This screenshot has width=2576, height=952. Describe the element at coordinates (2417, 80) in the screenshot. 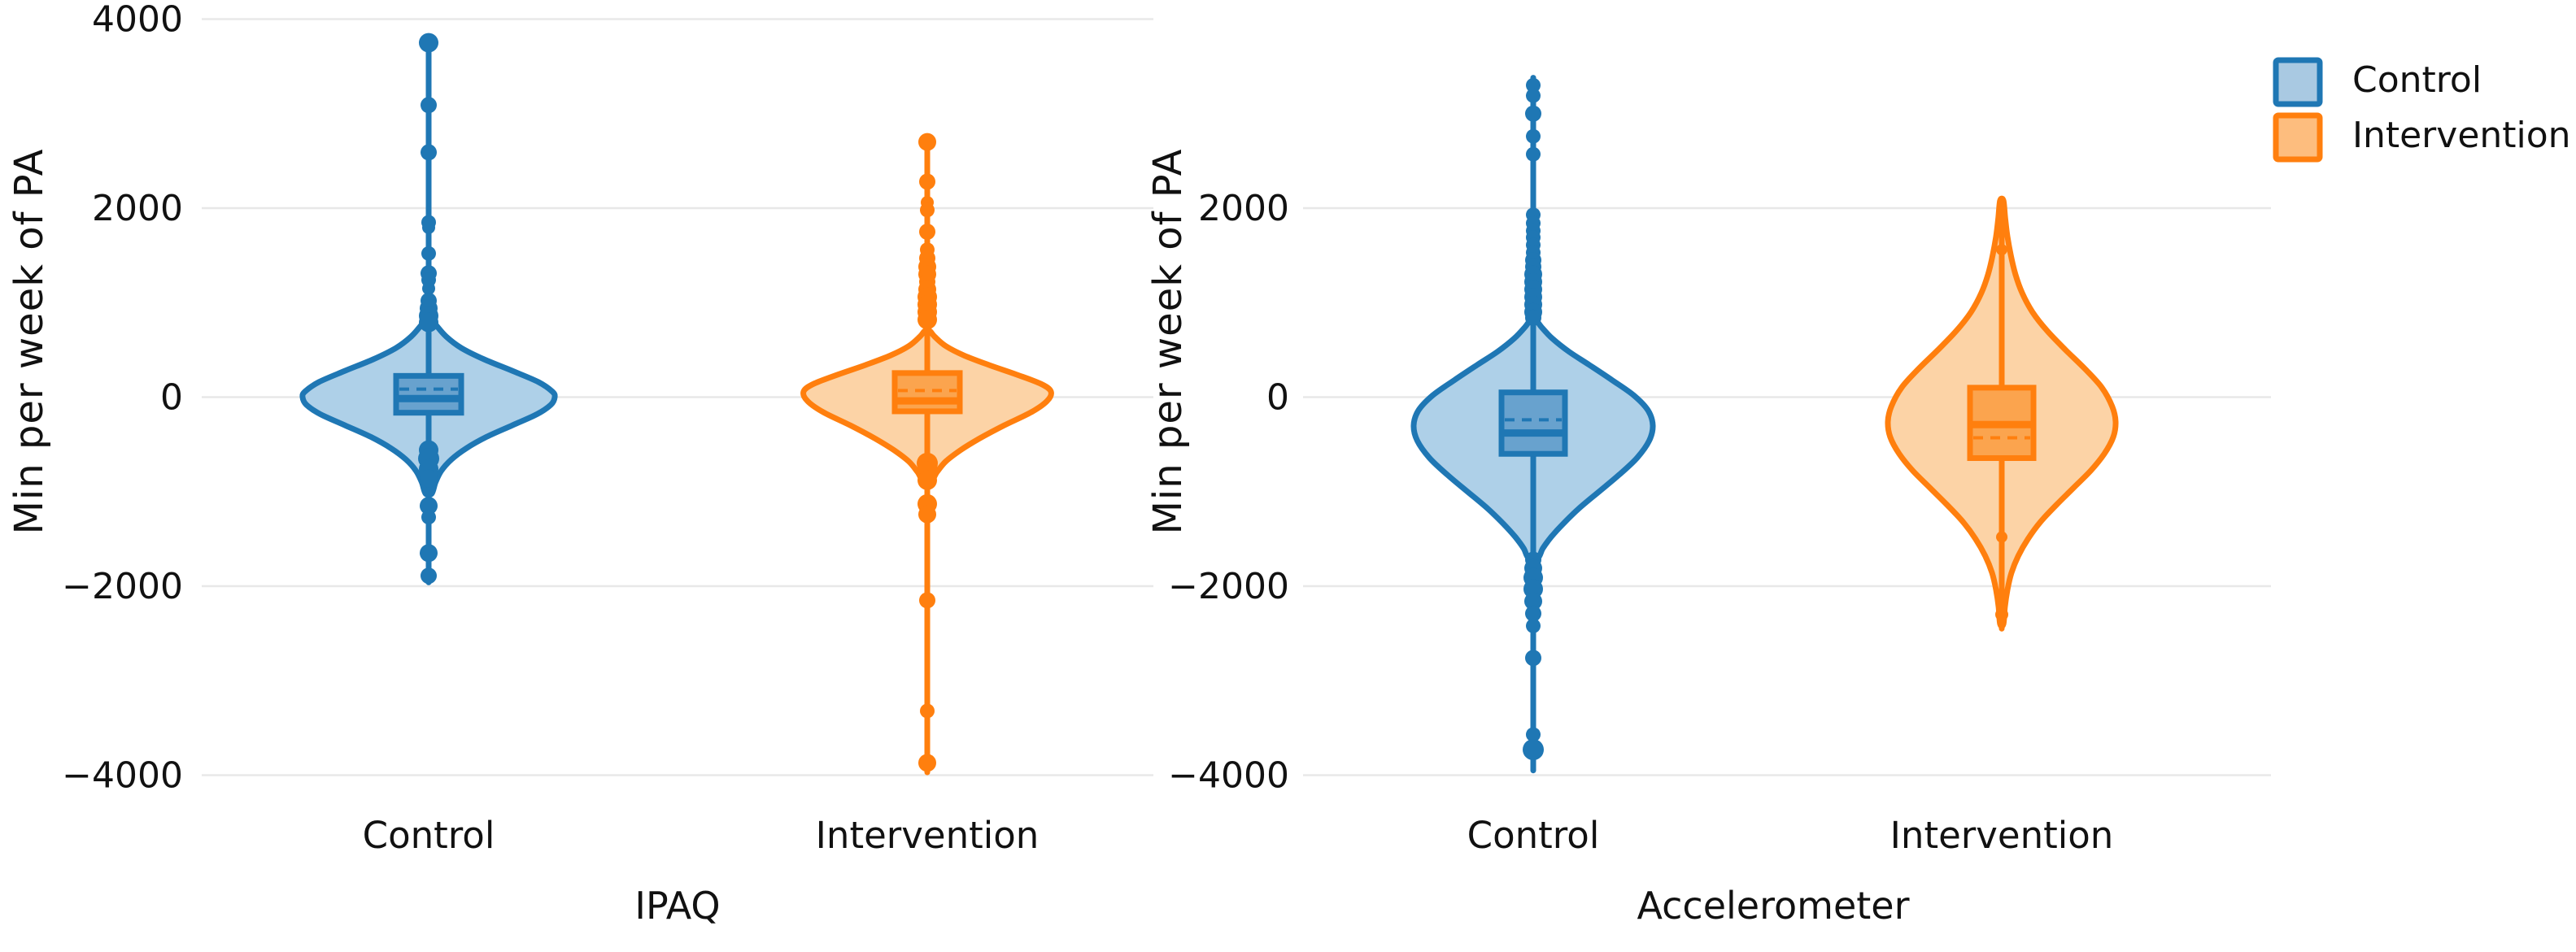

I see `legend-label-control: Control` at that location.